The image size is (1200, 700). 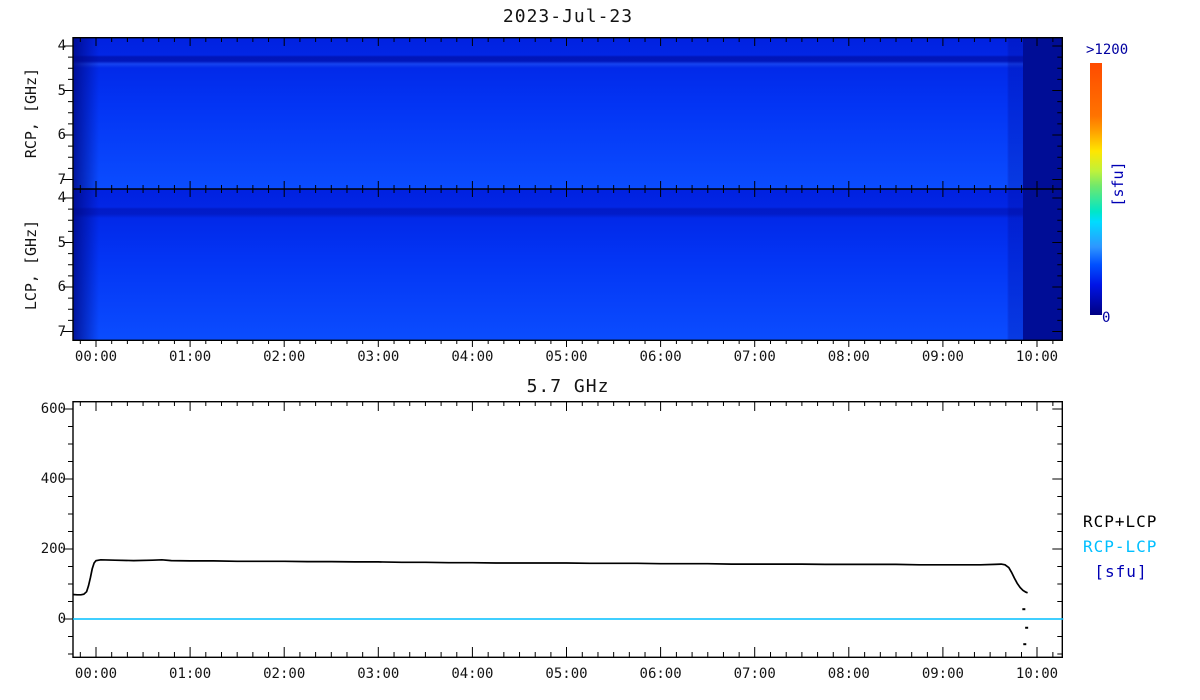 I want to click on legend-rcp-plus-lcp: RCP+LCP, so click(x=1120, y=521).